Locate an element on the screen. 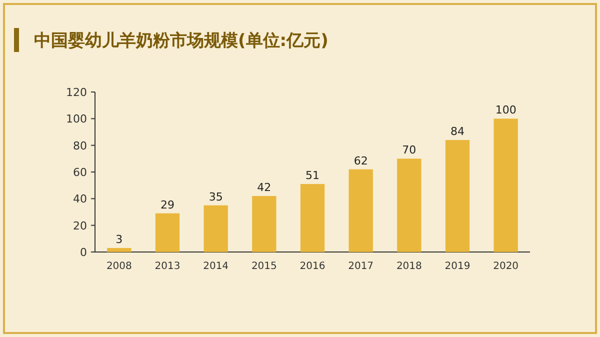 The image size is (600, 337). x-tick-label: 2008 is located at coordinates (119, 266).